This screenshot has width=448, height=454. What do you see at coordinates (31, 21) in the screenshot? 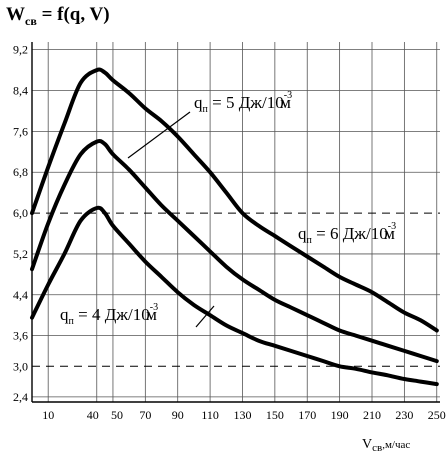
I see `chart-title-sub: св` at bounding box center [31, 21].